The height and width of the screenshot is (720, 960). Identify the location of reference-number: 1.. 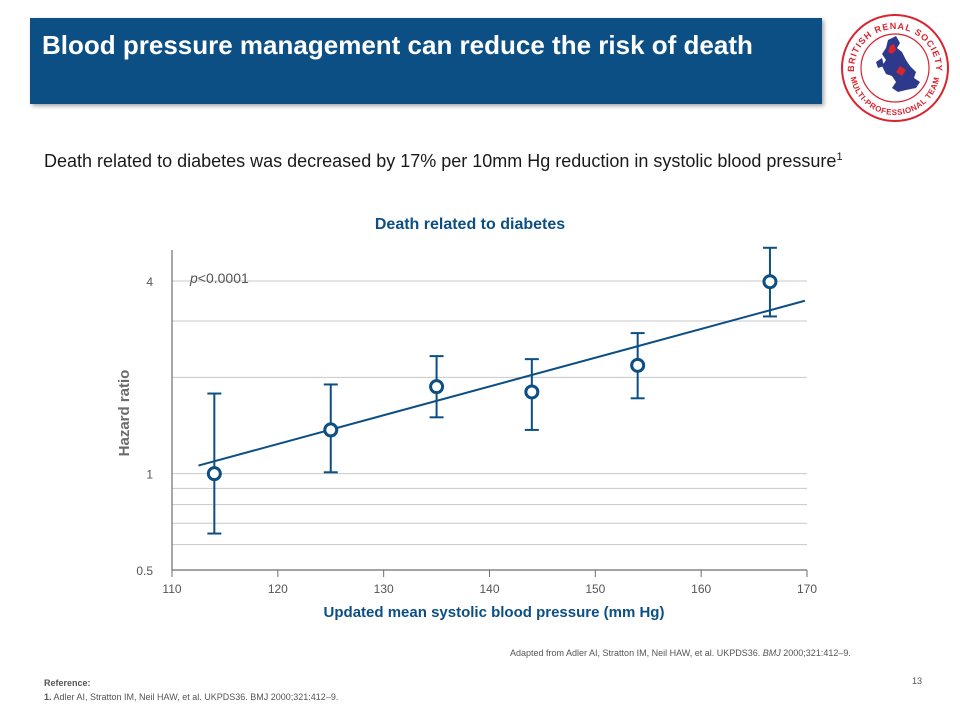
(48, 697).